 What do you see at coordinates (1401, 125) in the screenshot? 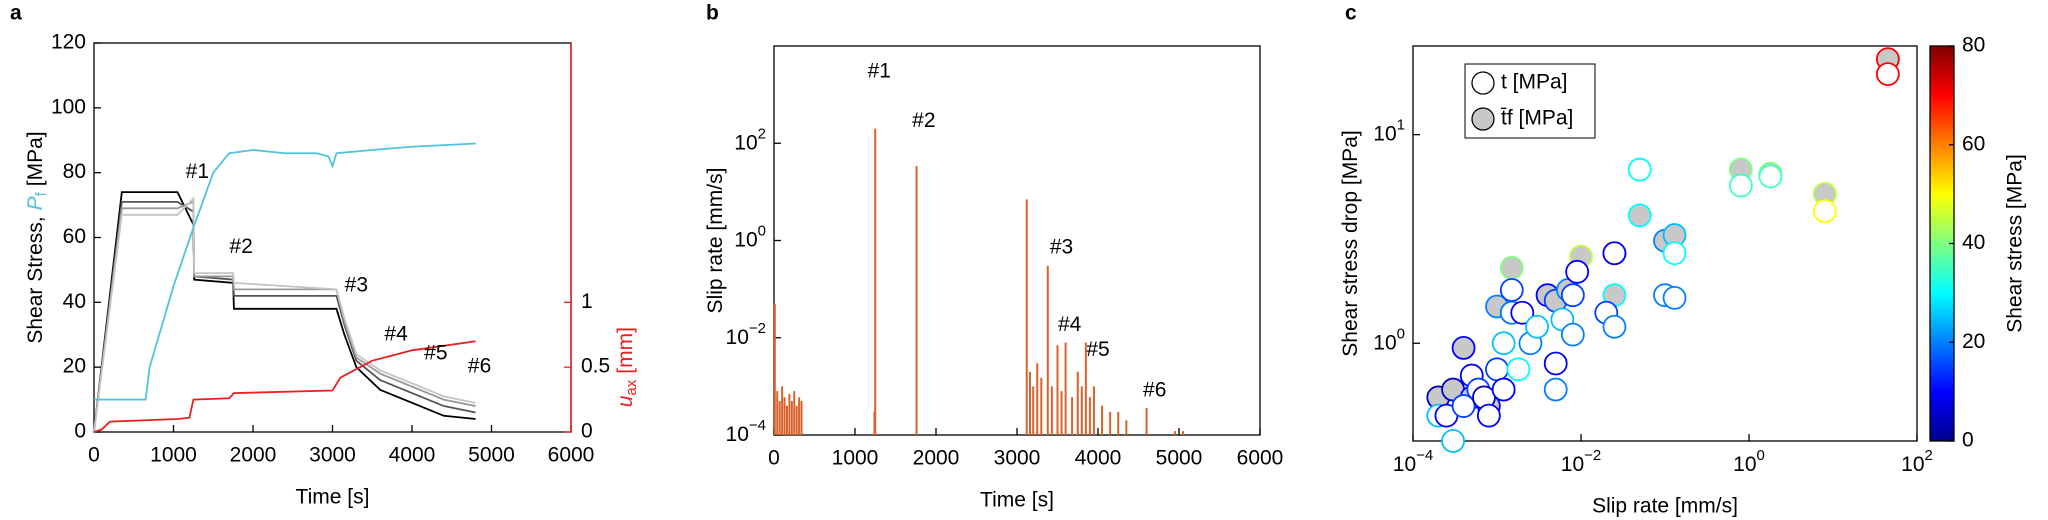
I see `tick-power: 1` at bounding box center [1401, 125].